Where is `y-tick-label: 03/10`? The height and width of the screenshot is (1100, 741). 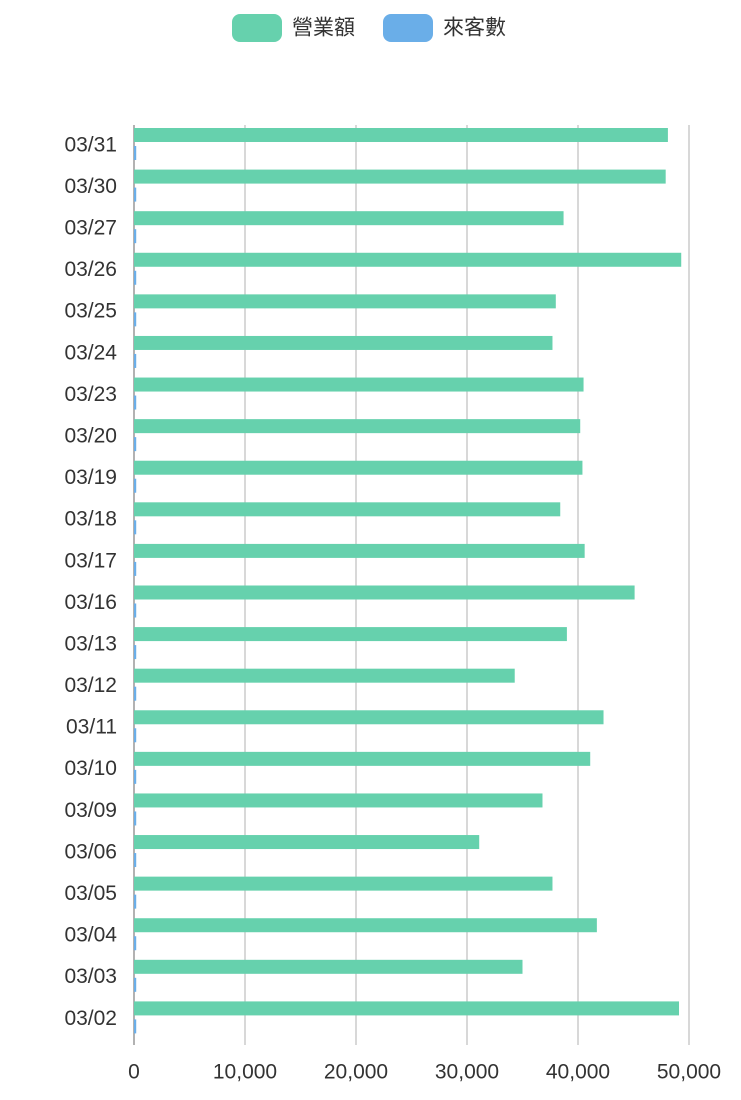
y-tick-label: 03/10 is located at coordinates (90, 768).